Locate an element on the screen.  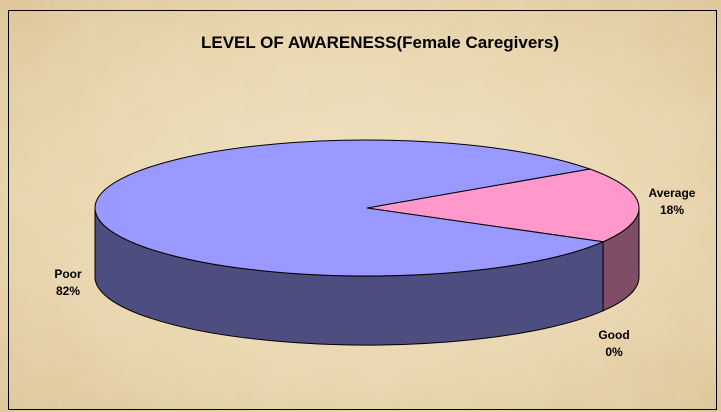
data-label: Average 18% is located at coordinates (672, 201).